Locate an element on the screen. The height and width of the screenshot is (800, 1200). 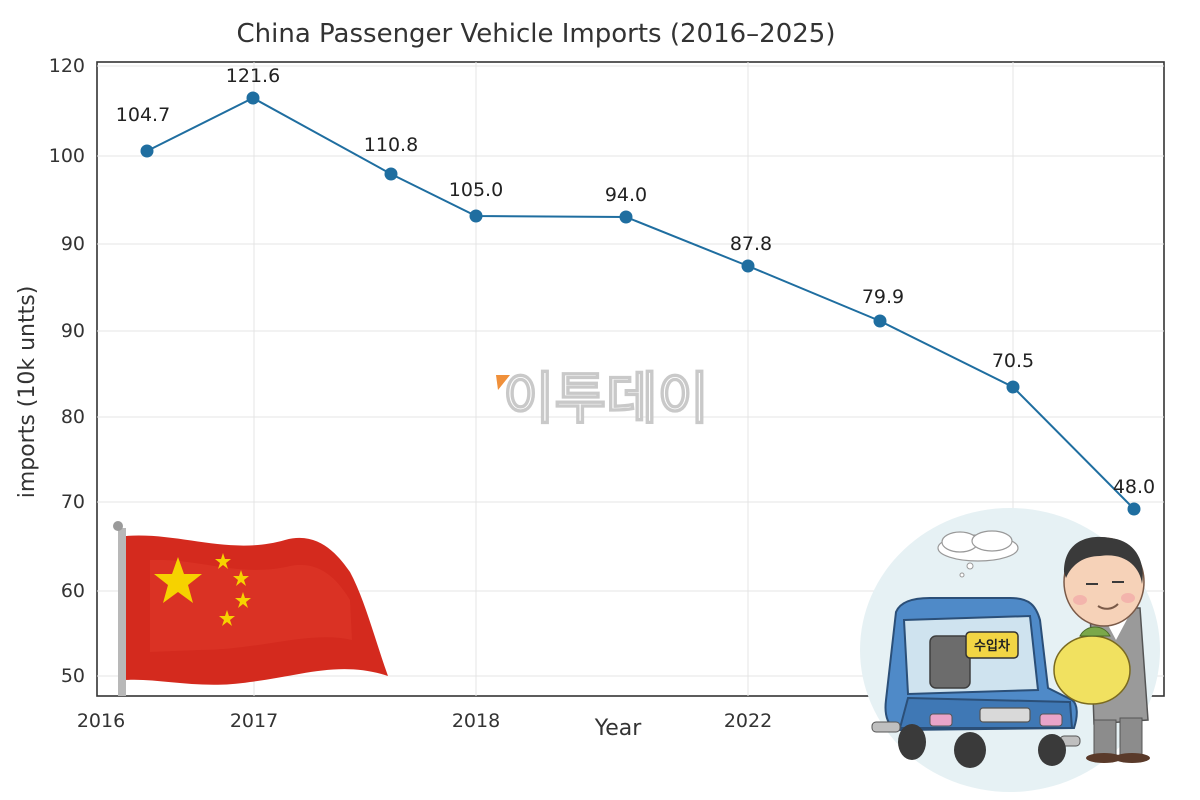
data-label: 110.8 is located at coordinates (391, 145).